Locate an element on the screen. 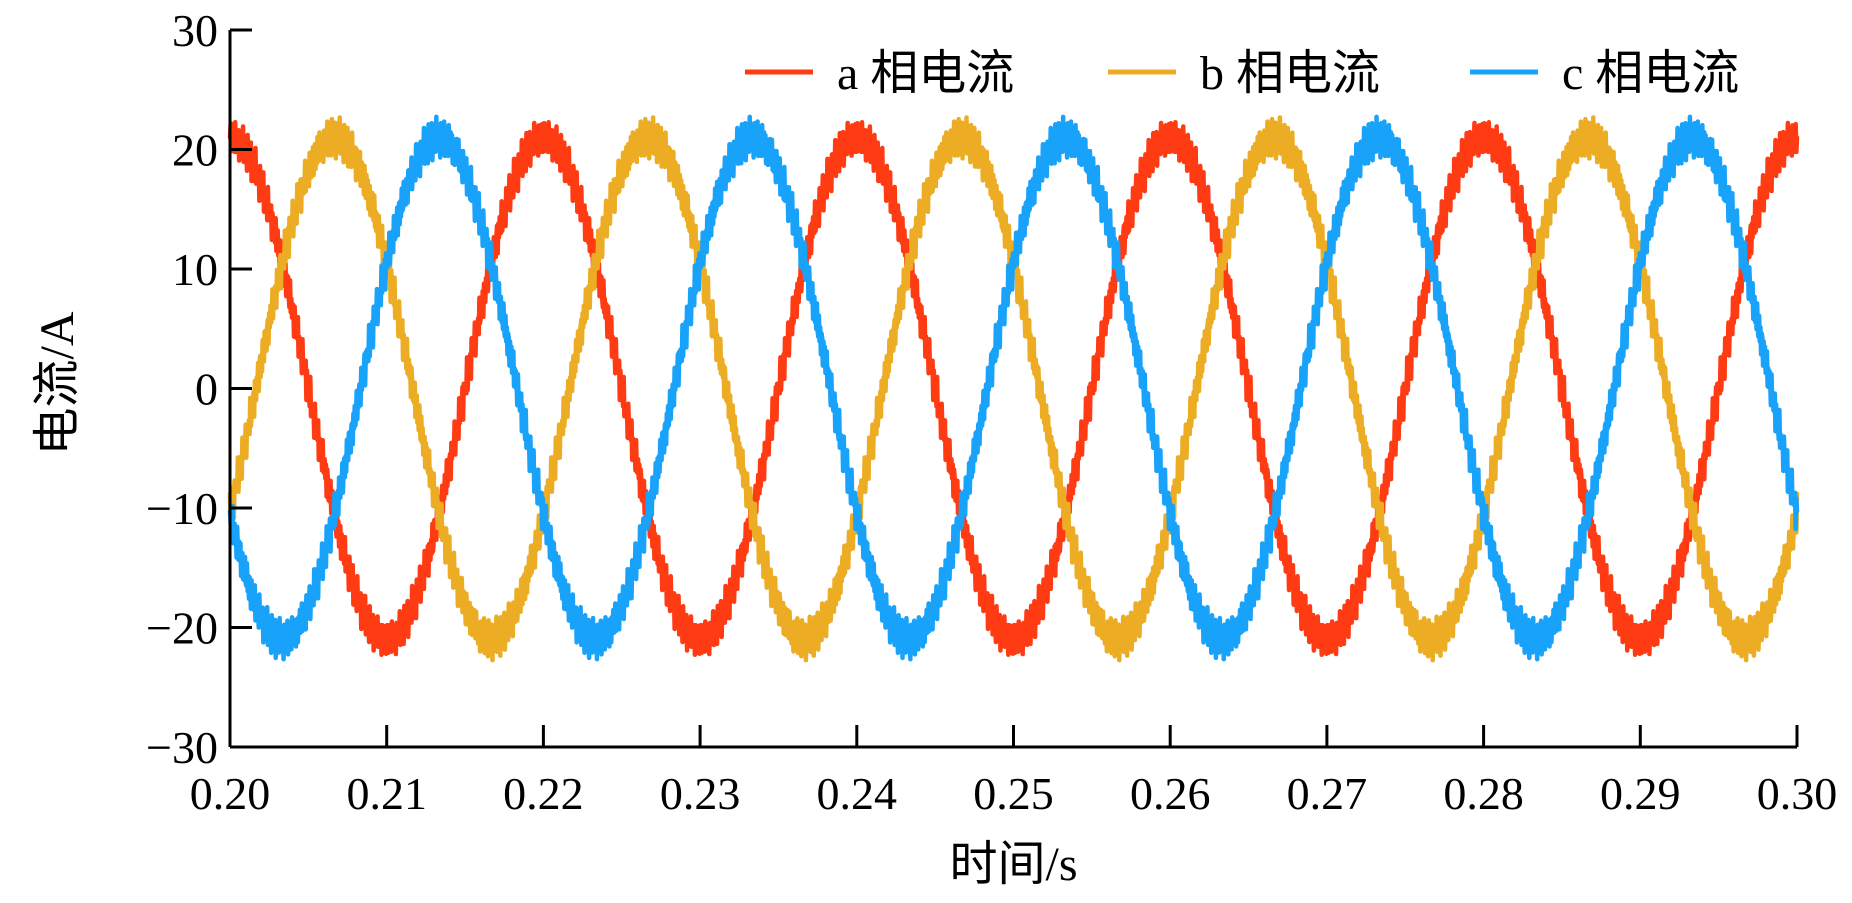  x-axis-title: 时间/s is located at coordinates (1013, 864).